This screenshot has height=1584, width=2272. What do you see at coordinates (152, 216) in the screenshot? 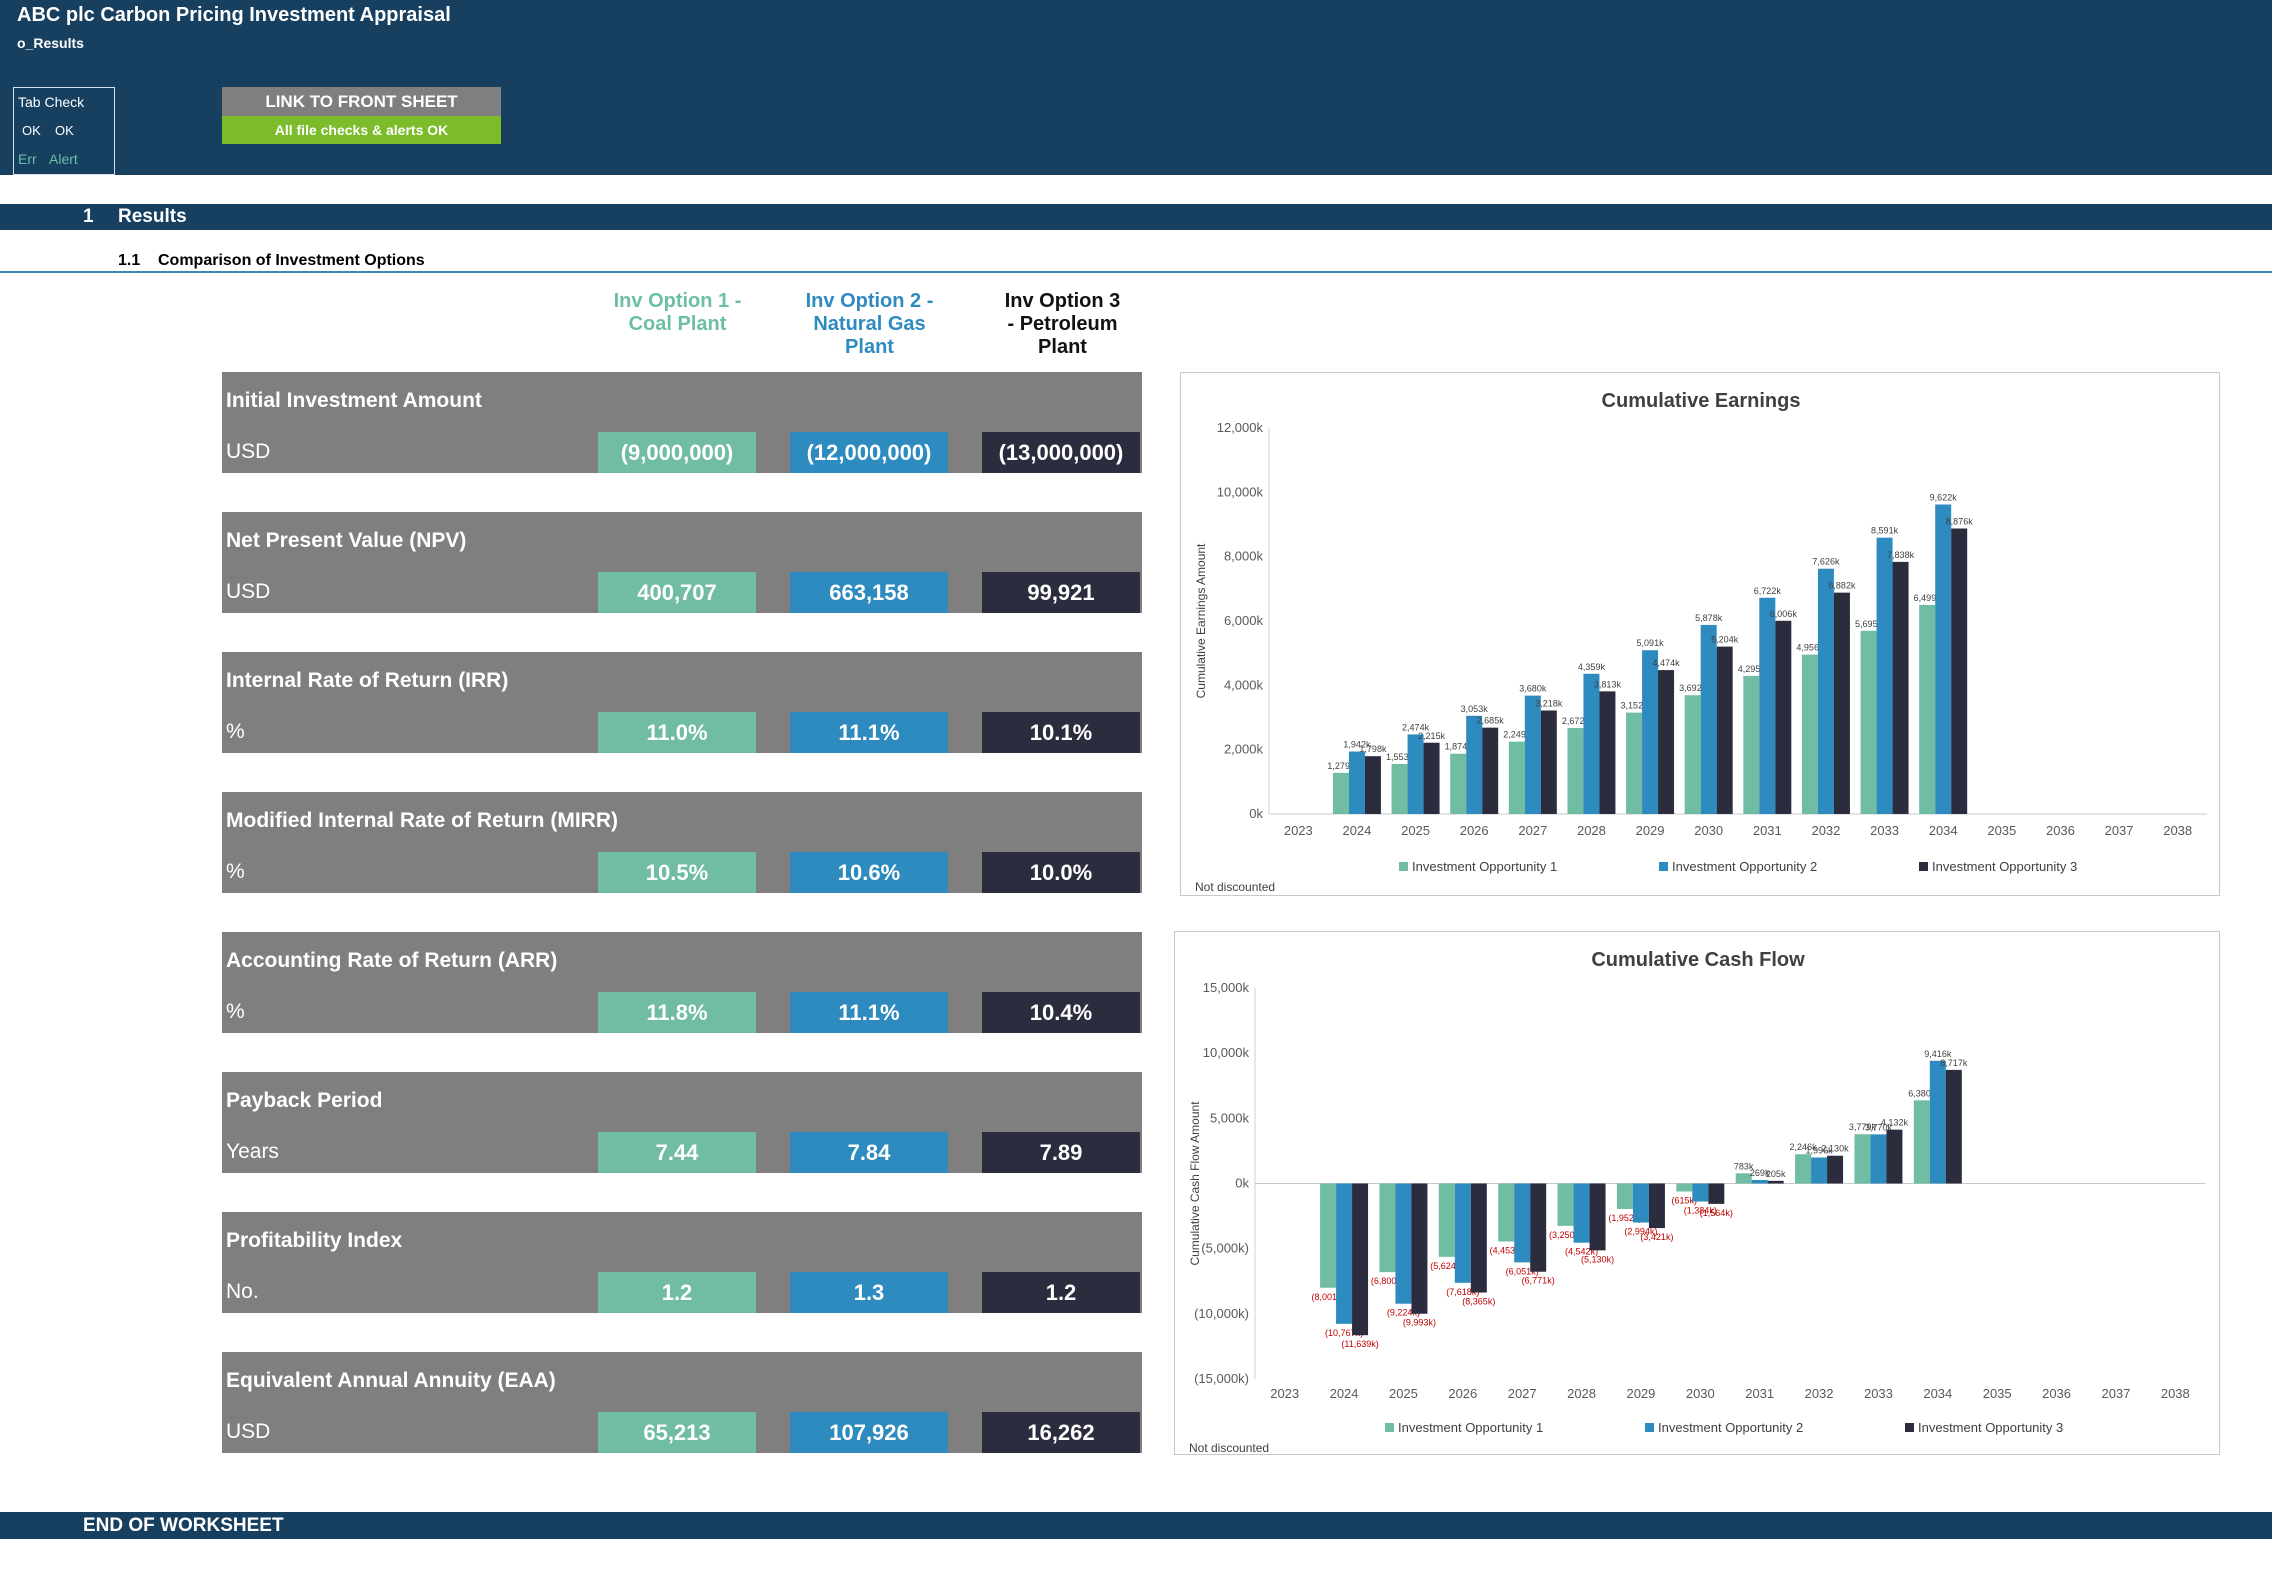
I see `section-label: Results` at bounding box center [152, 216].